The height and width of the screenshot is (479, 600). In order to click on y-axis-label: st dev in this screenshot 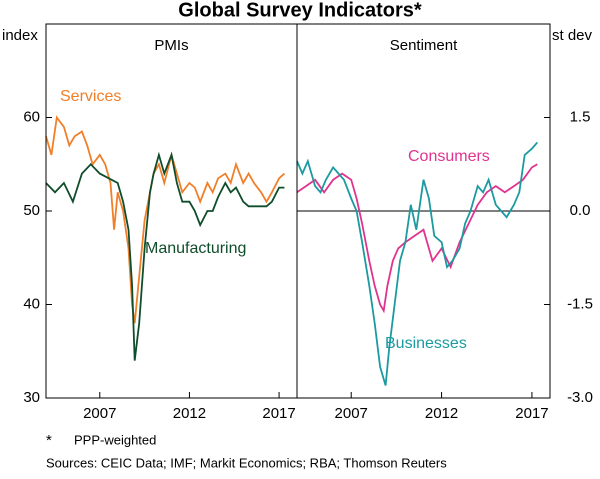, I will do `click(572, 35)`.